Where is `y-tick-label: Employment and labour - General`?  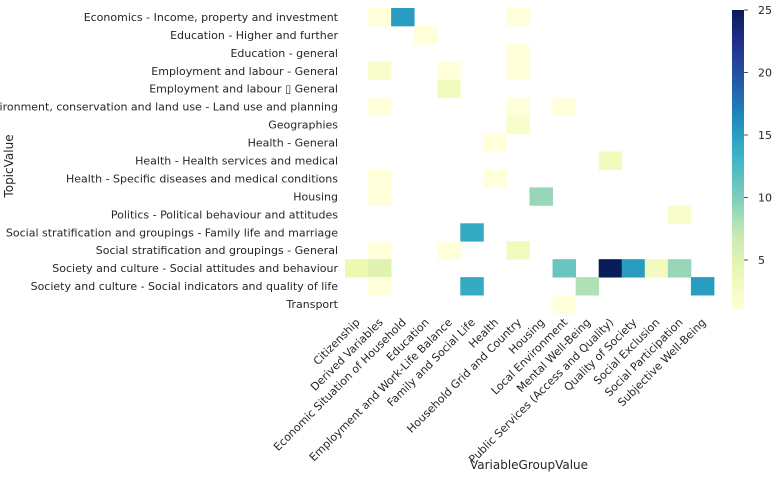
y-tick-label: Employment and labour - General is located at coordinates (244, 71).